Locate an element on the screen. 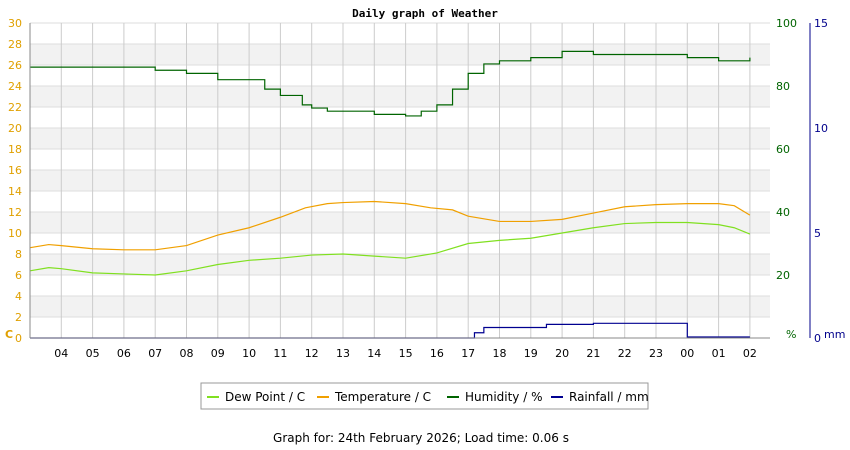 Image resolution: width=850 pixels, height=450 pixels. temperature-tick-label: 18 is located at coordinates (15, 149).